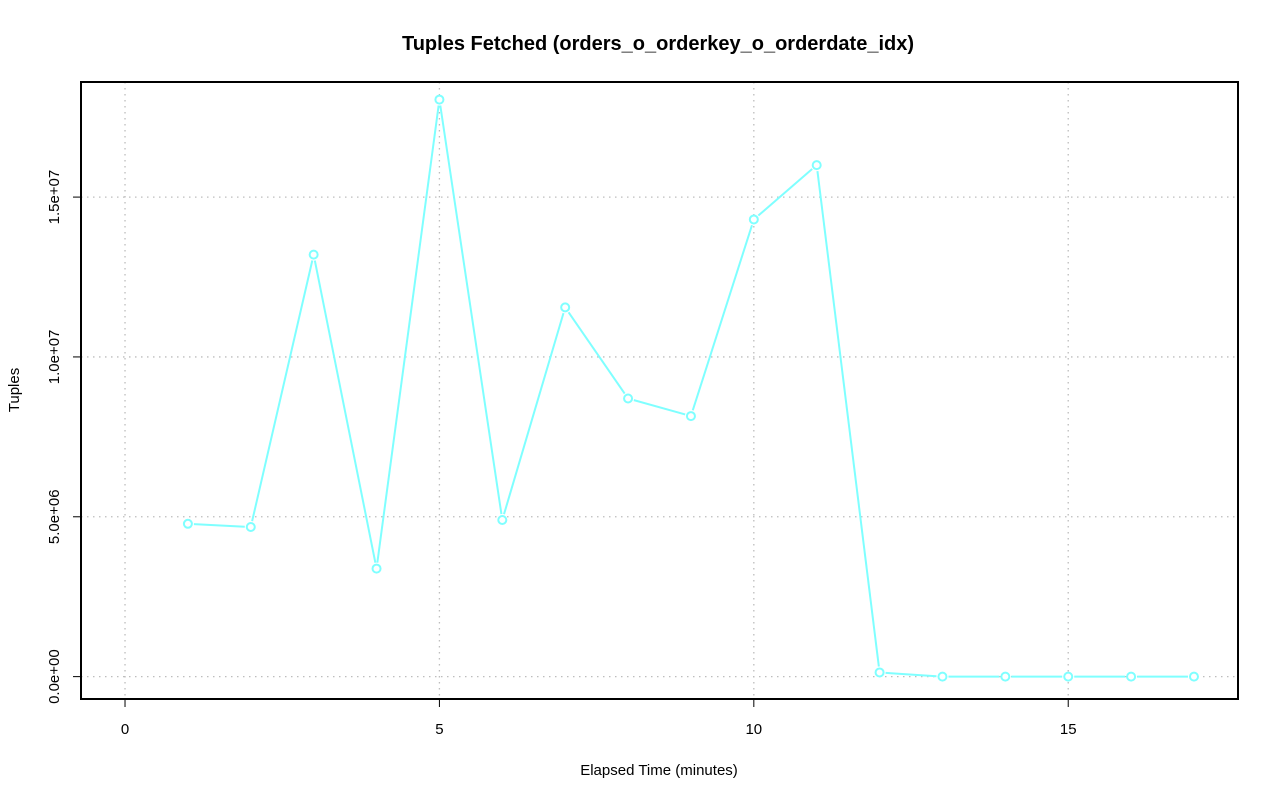 This screenshot has height=801, width=1280. Describe the element at coordinates (439, 729) in the screenshot. I see `x-tick-label: 5` at that location.